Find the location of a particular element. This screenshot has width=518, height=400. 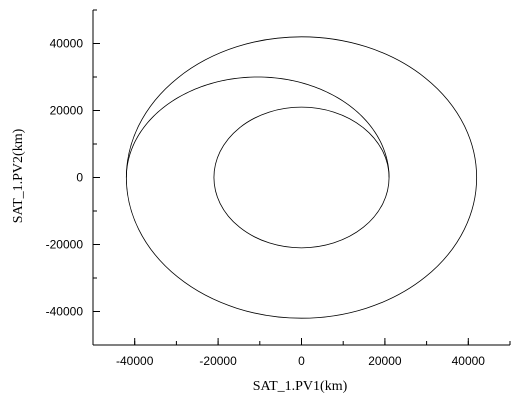

x-axis: -40000 -20000 0 20000 40000 is located at coordinates (301, 353).